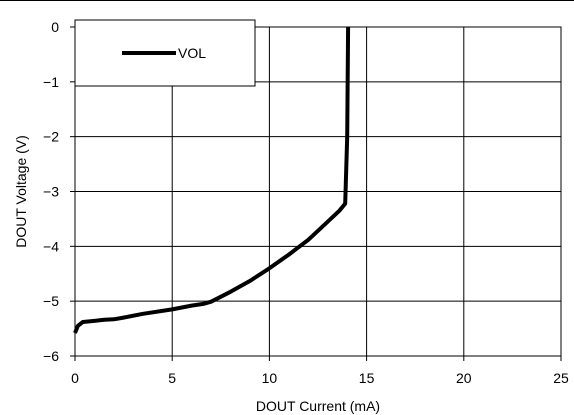 The height and width of the screenshot is (415, 574). Describe the element at coordinates (320, 371) in the screenshot. I see `x-axis-ticks: 0 5 10 15 20 25` at that location.